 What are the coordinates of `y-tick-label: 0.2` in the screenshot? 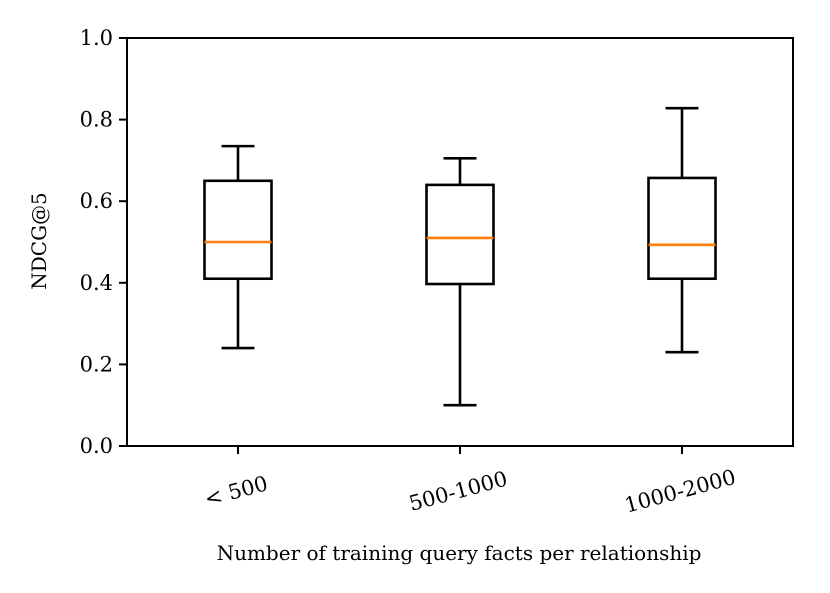 It's located at (96, 364).